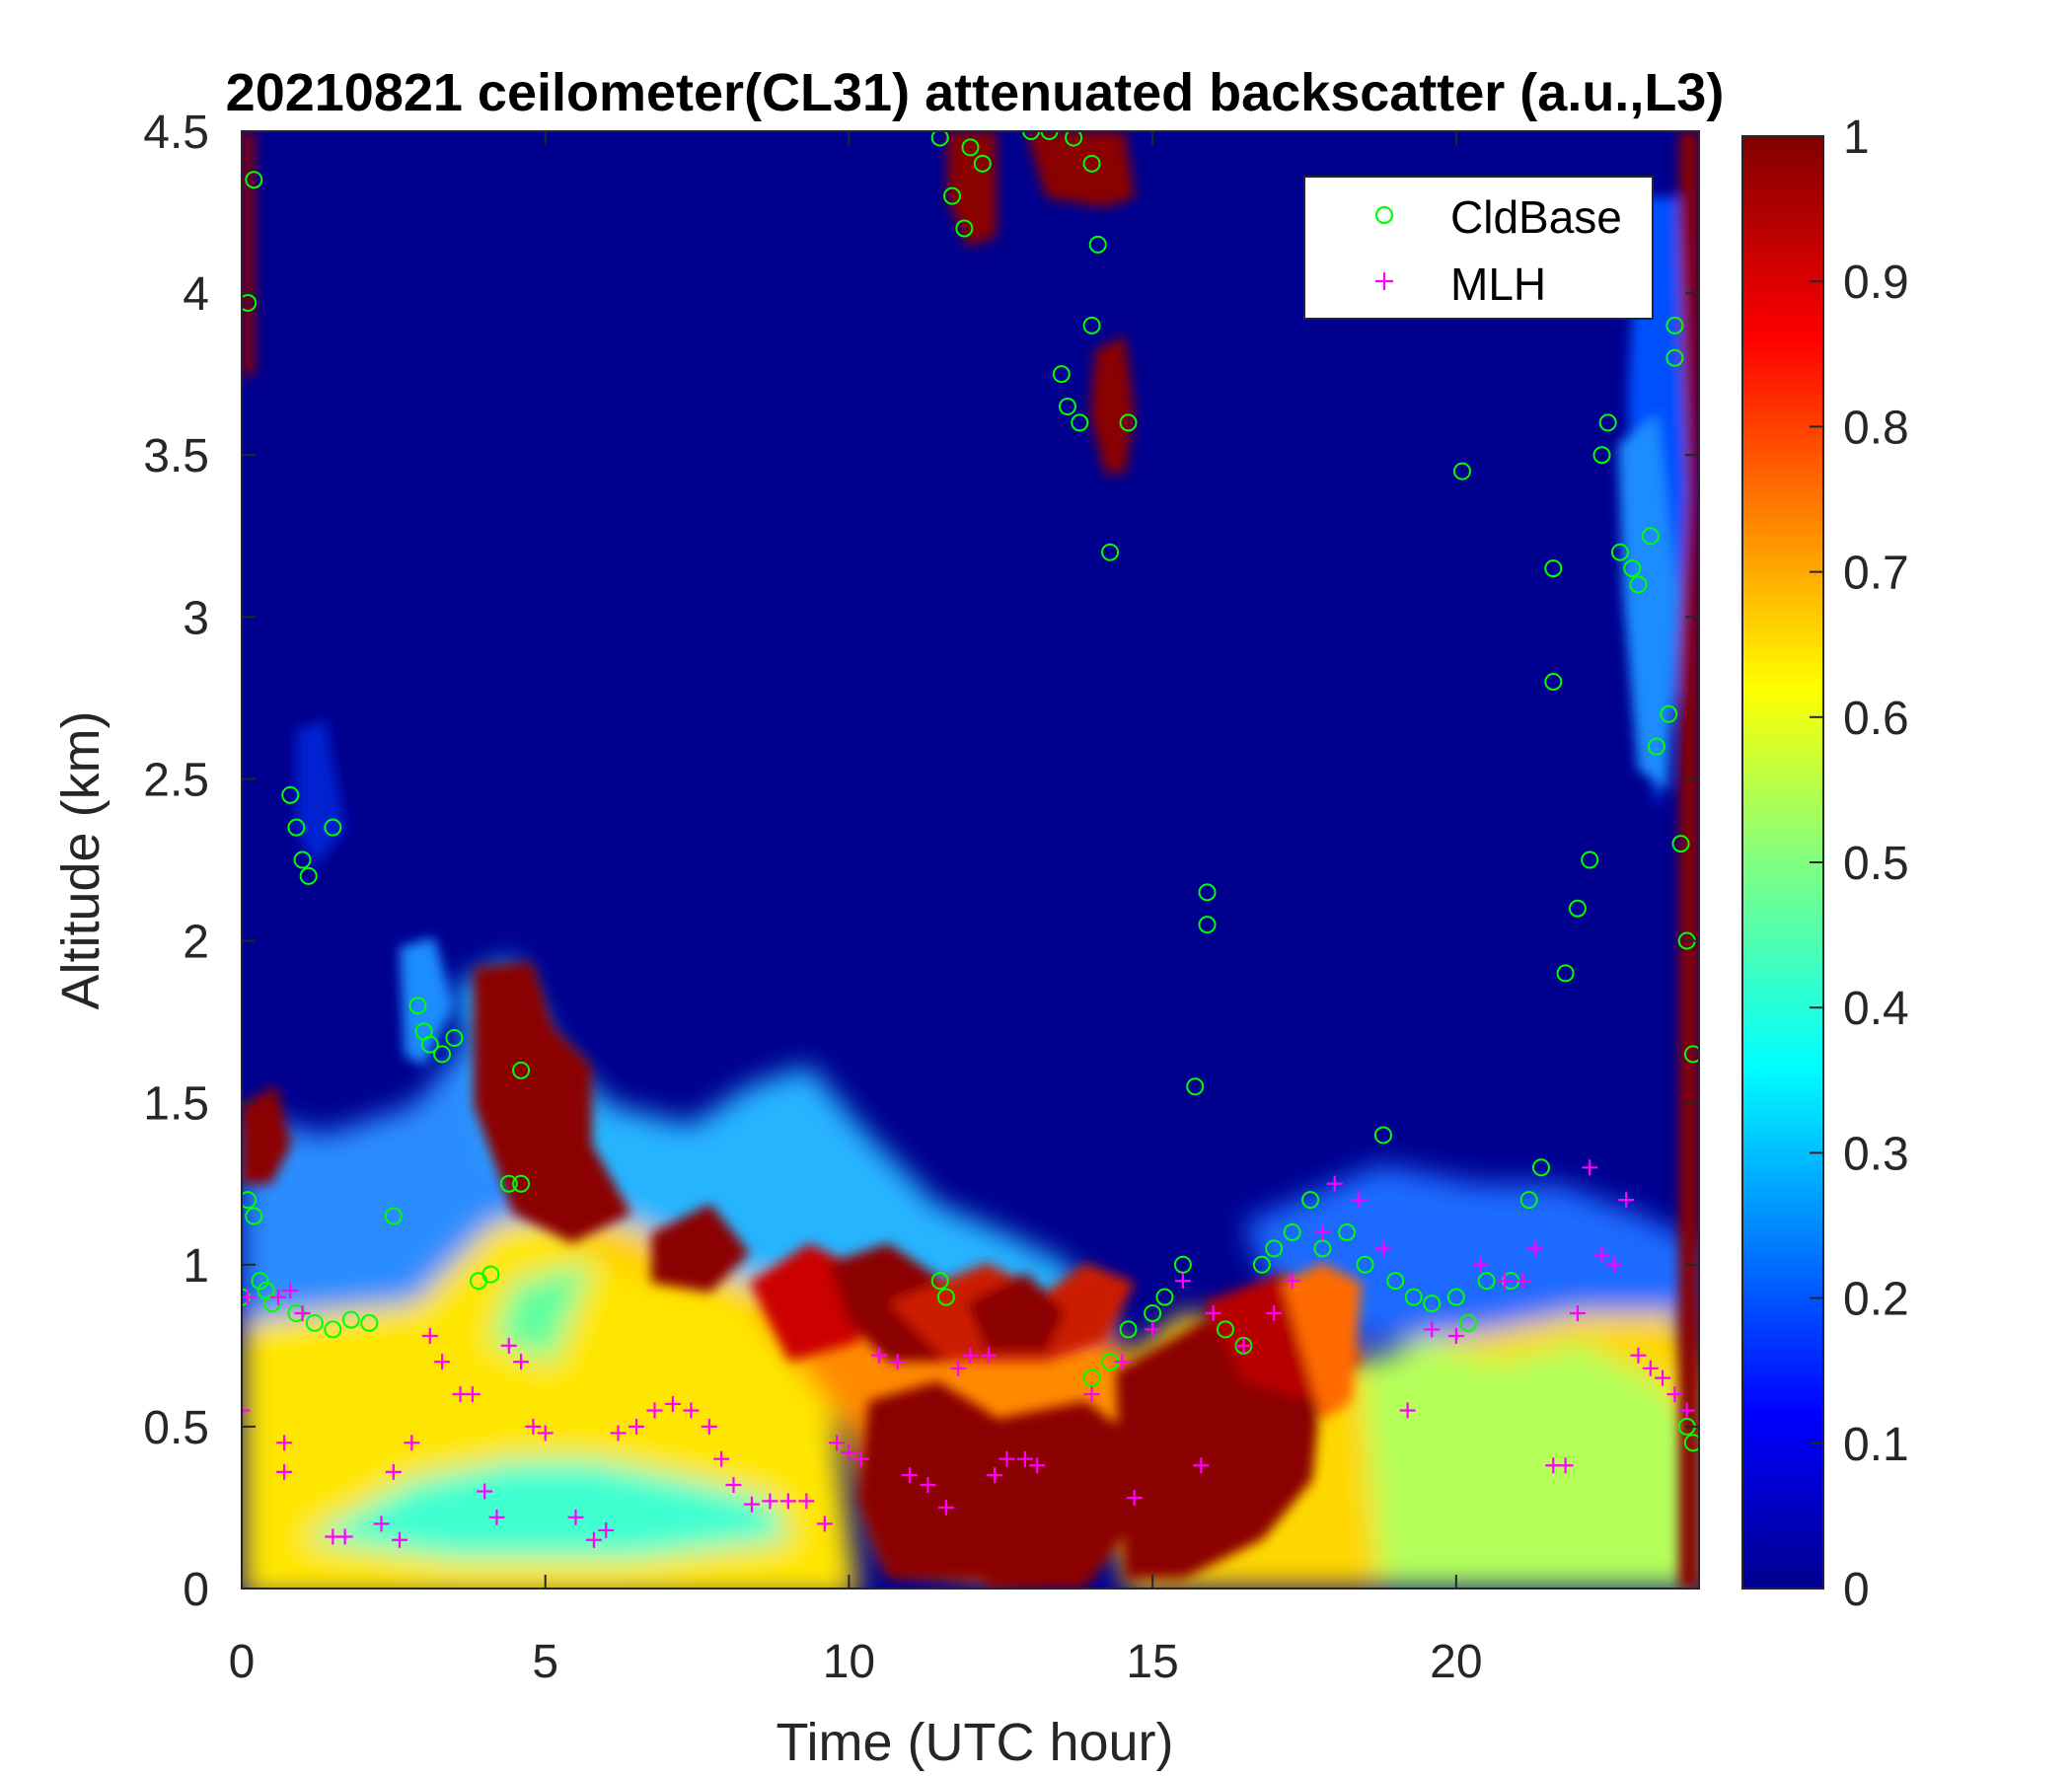 The image size is (2072, 1776). I want to click on y-tick-label: 1.5, so click(176, 1105).